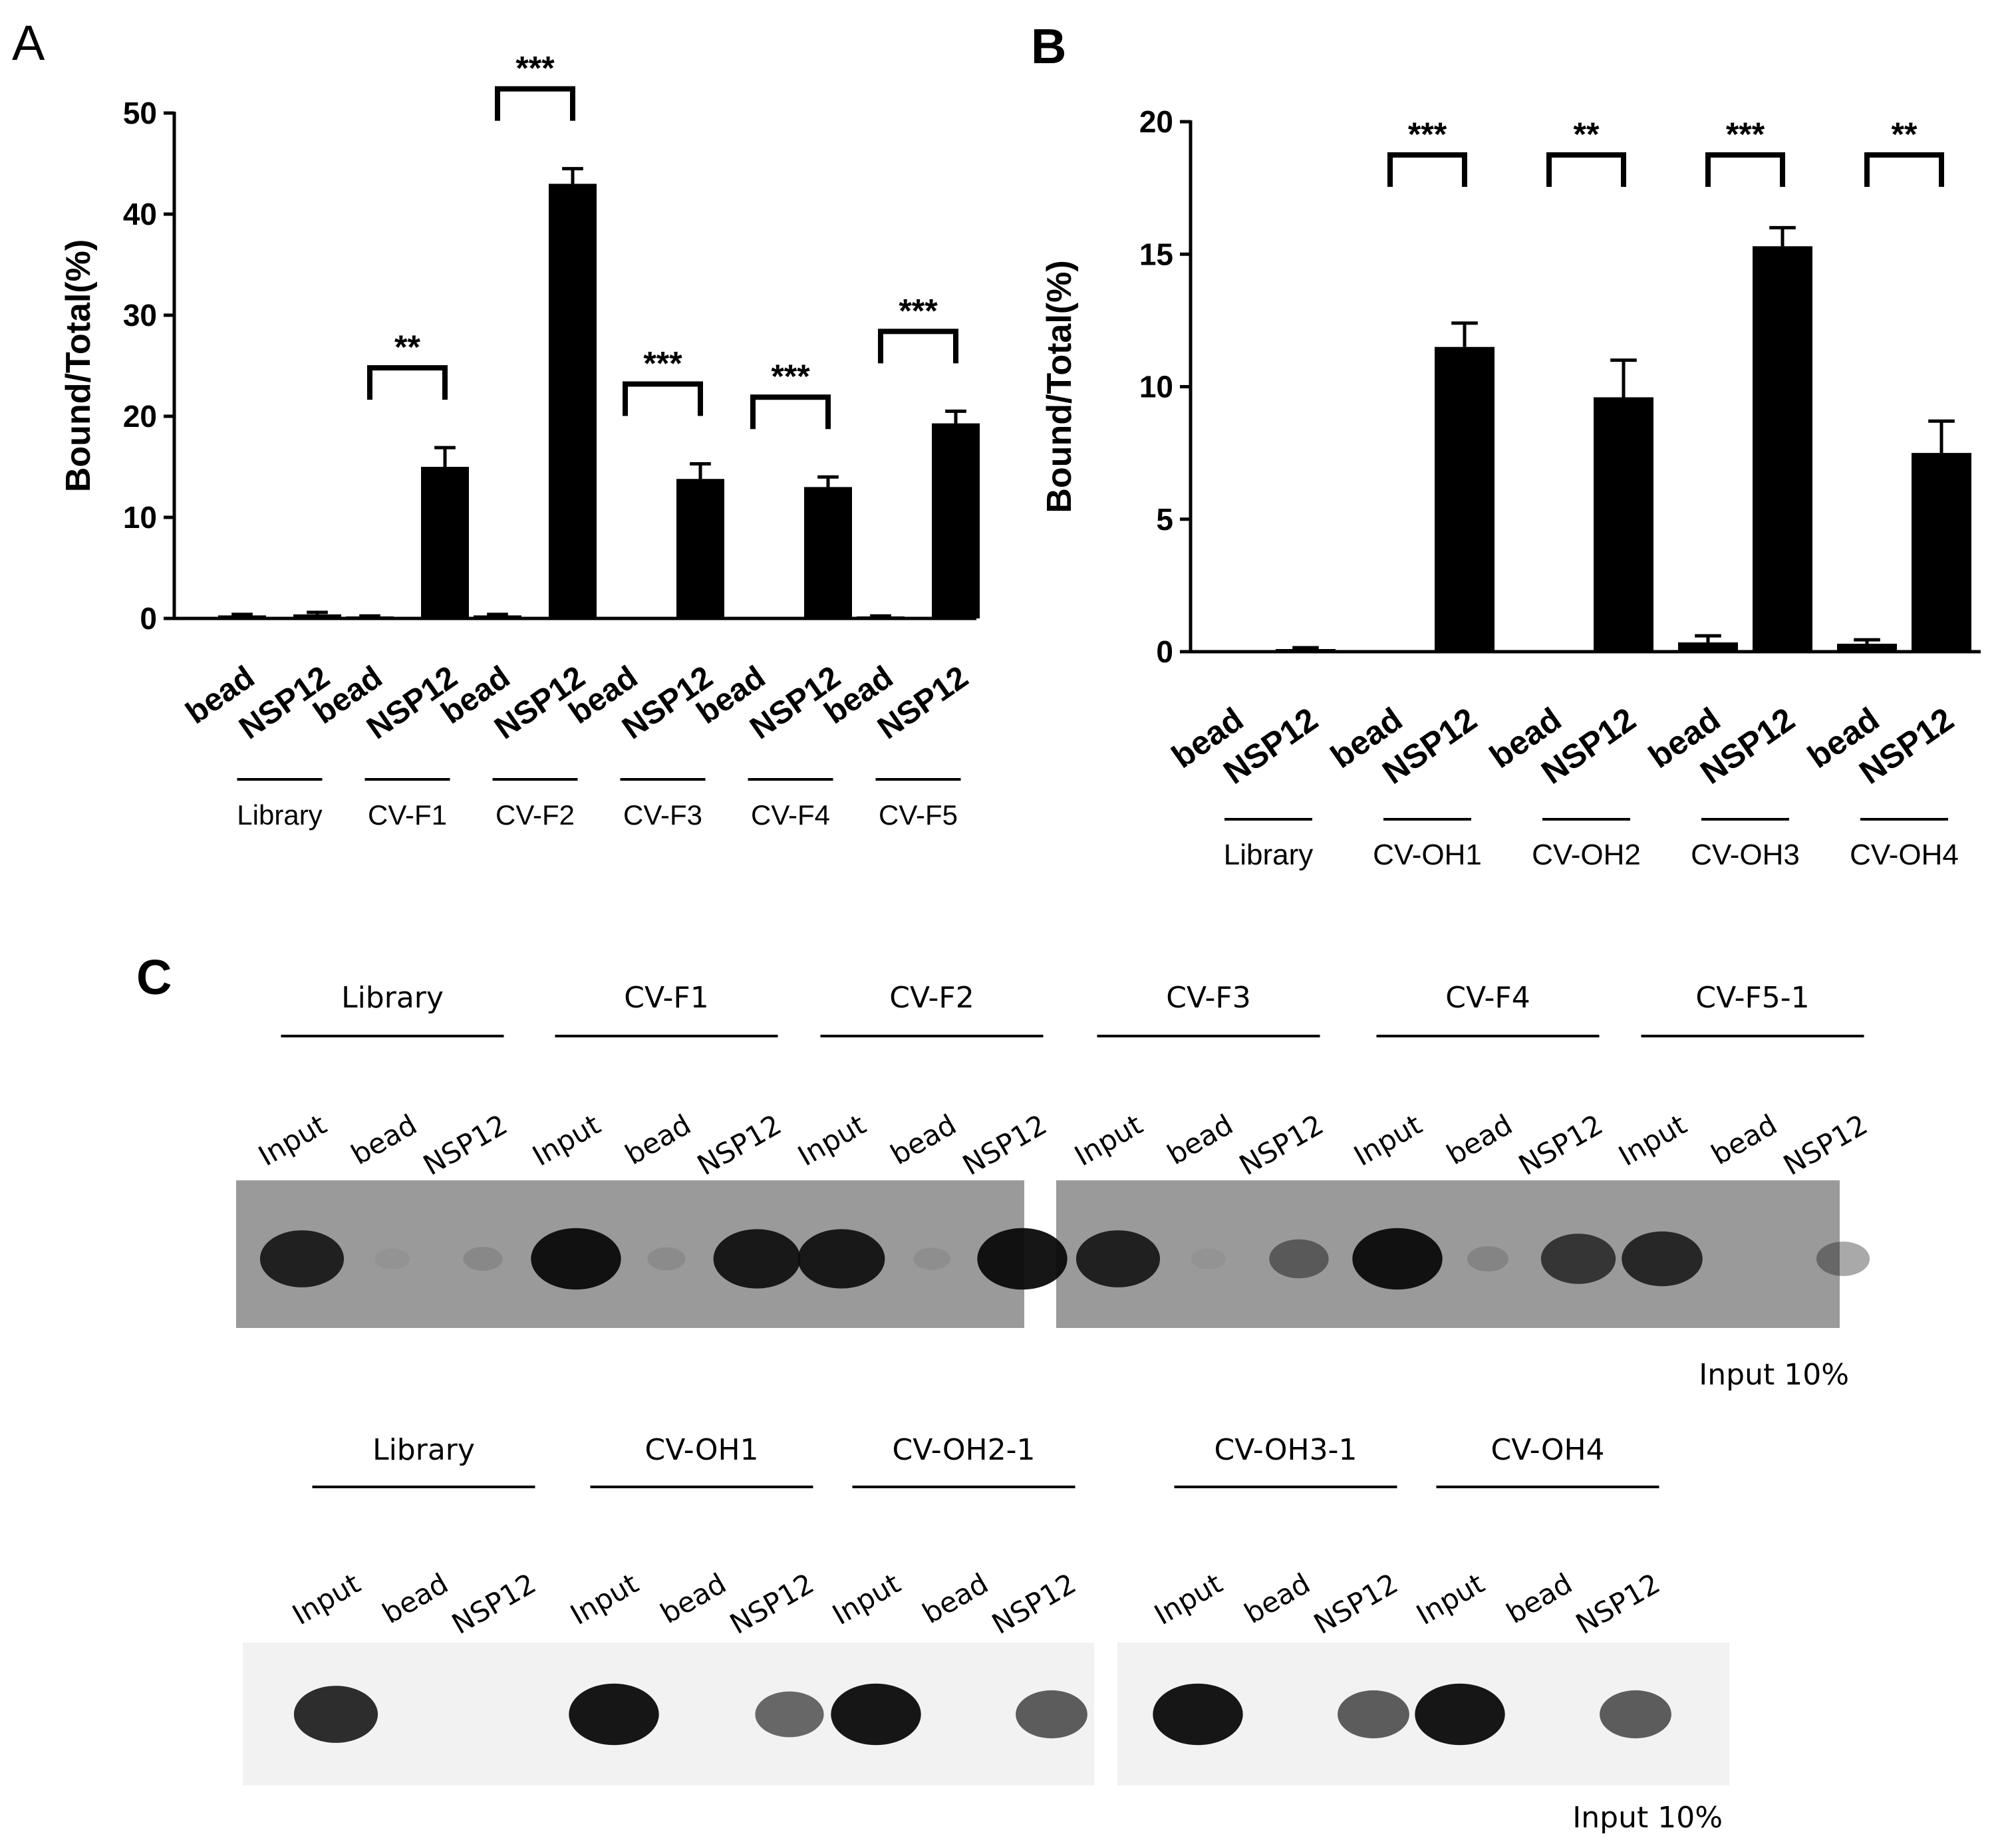 The width and height of the screenshot is (1998, 1848). What do you see at coordinates (392, 998) in the screenshot?
I see `blot-top-group-label: Library` at bounding box center [392, 998].